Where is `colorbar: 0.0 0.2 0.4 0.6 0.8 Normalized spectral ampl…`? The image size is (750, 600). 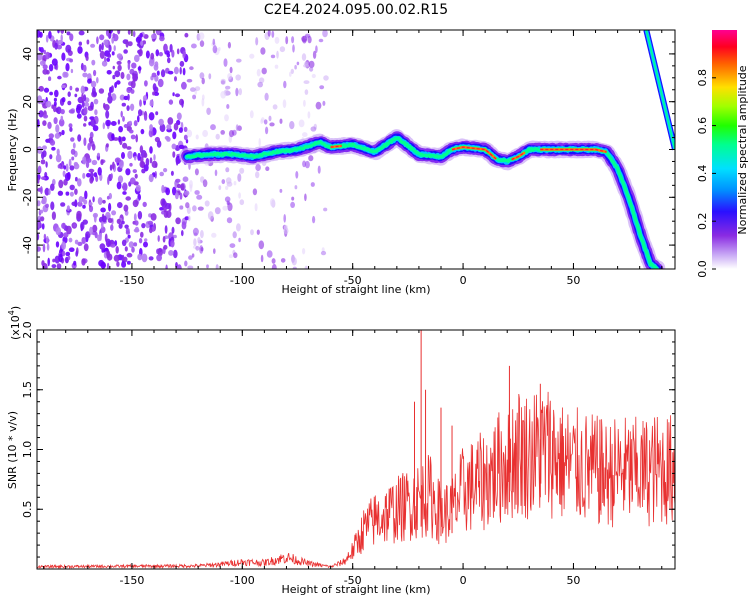
colorbar: 0.0 0.2 0.4 0.6 0.8 Normalized spectral ampl… is located at coordinates (722, 154).